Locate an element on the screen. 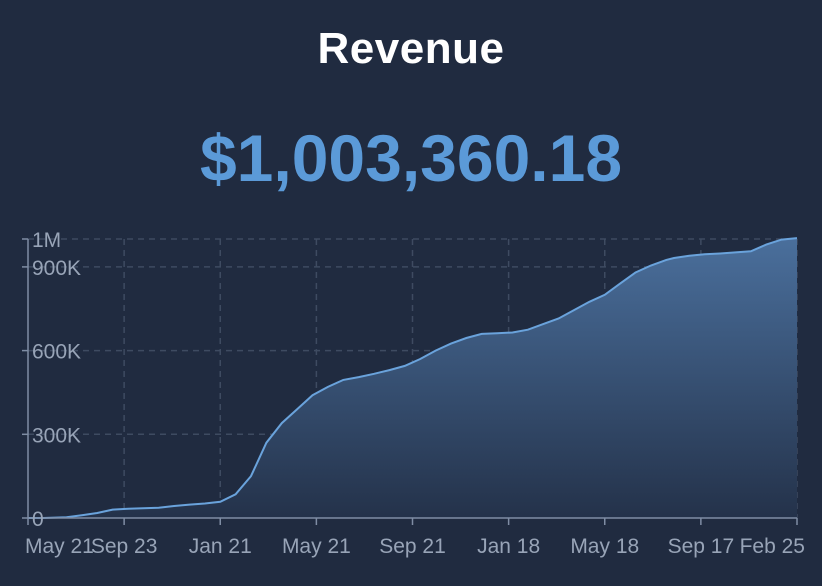 This screenshot has width=822, height=586. x-tick-label: Sep 17 is located at coordinates (701, 546).